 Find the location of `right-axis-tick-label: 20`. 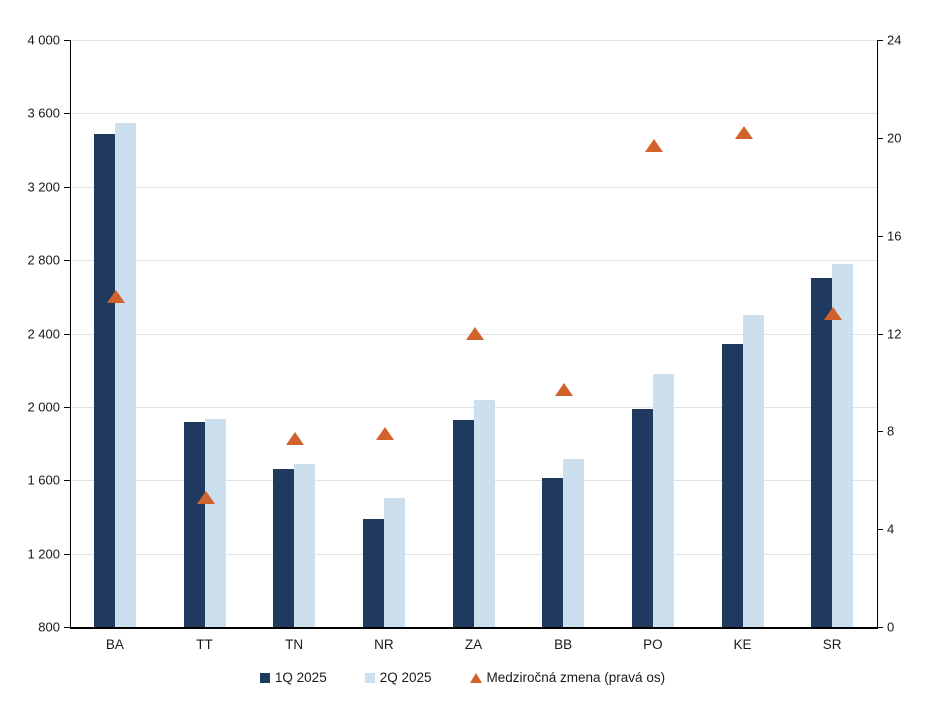

right-axis-tick-label: 20 is located at coordinates (894, 138).